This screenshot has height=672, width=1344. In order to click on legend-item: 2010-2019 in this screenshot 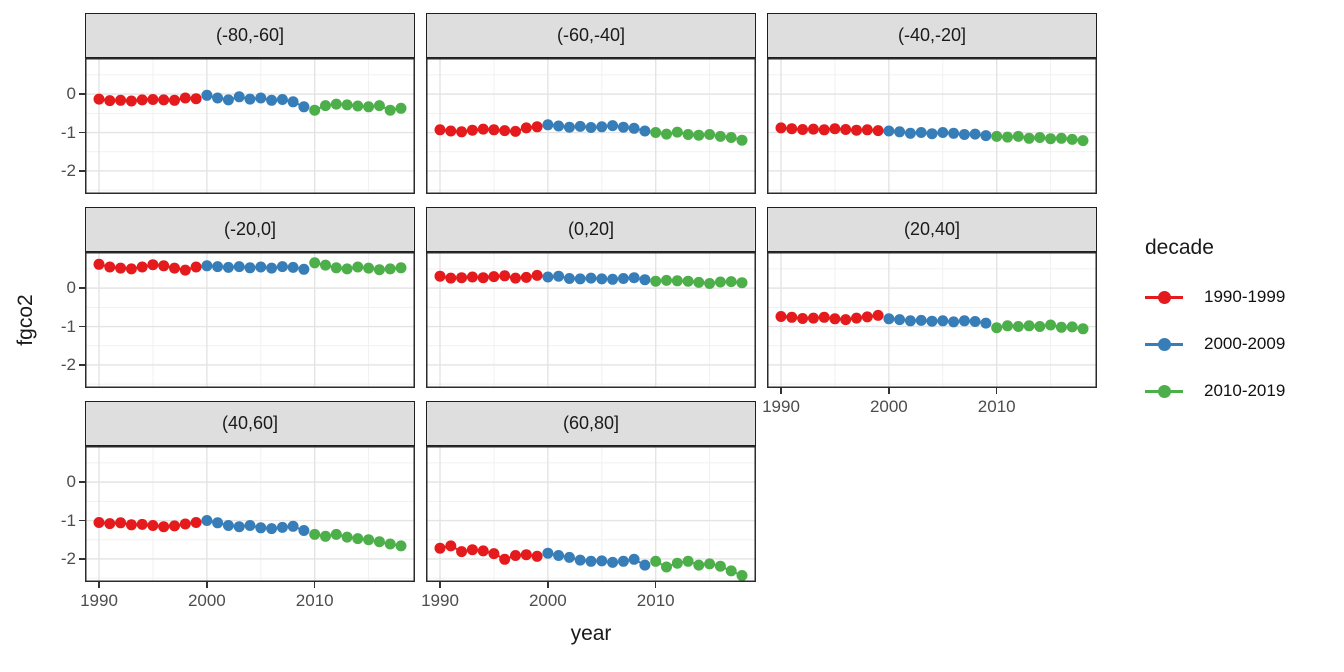, I will do `click(1215, 391)`.